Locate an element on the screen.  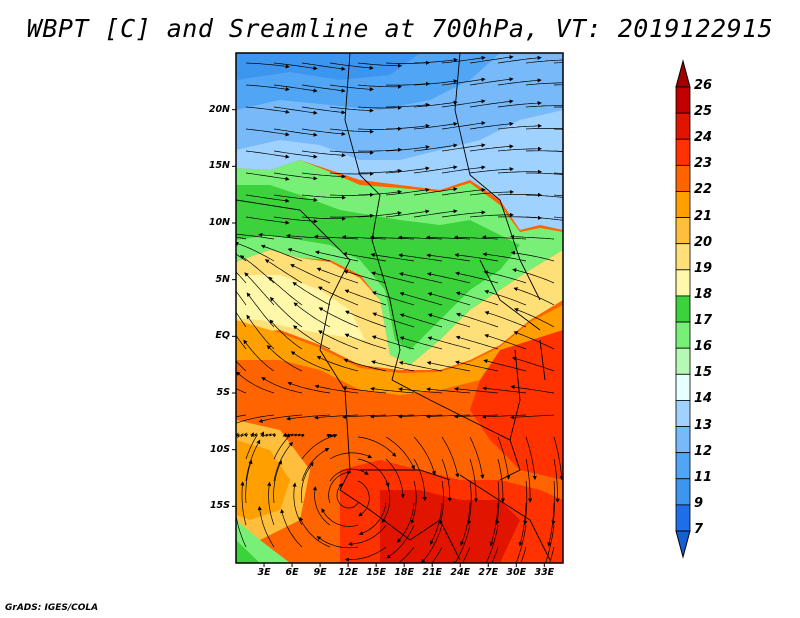
grads-credit: GrADS: IGES/COLA is located at coordinates (52, 608).